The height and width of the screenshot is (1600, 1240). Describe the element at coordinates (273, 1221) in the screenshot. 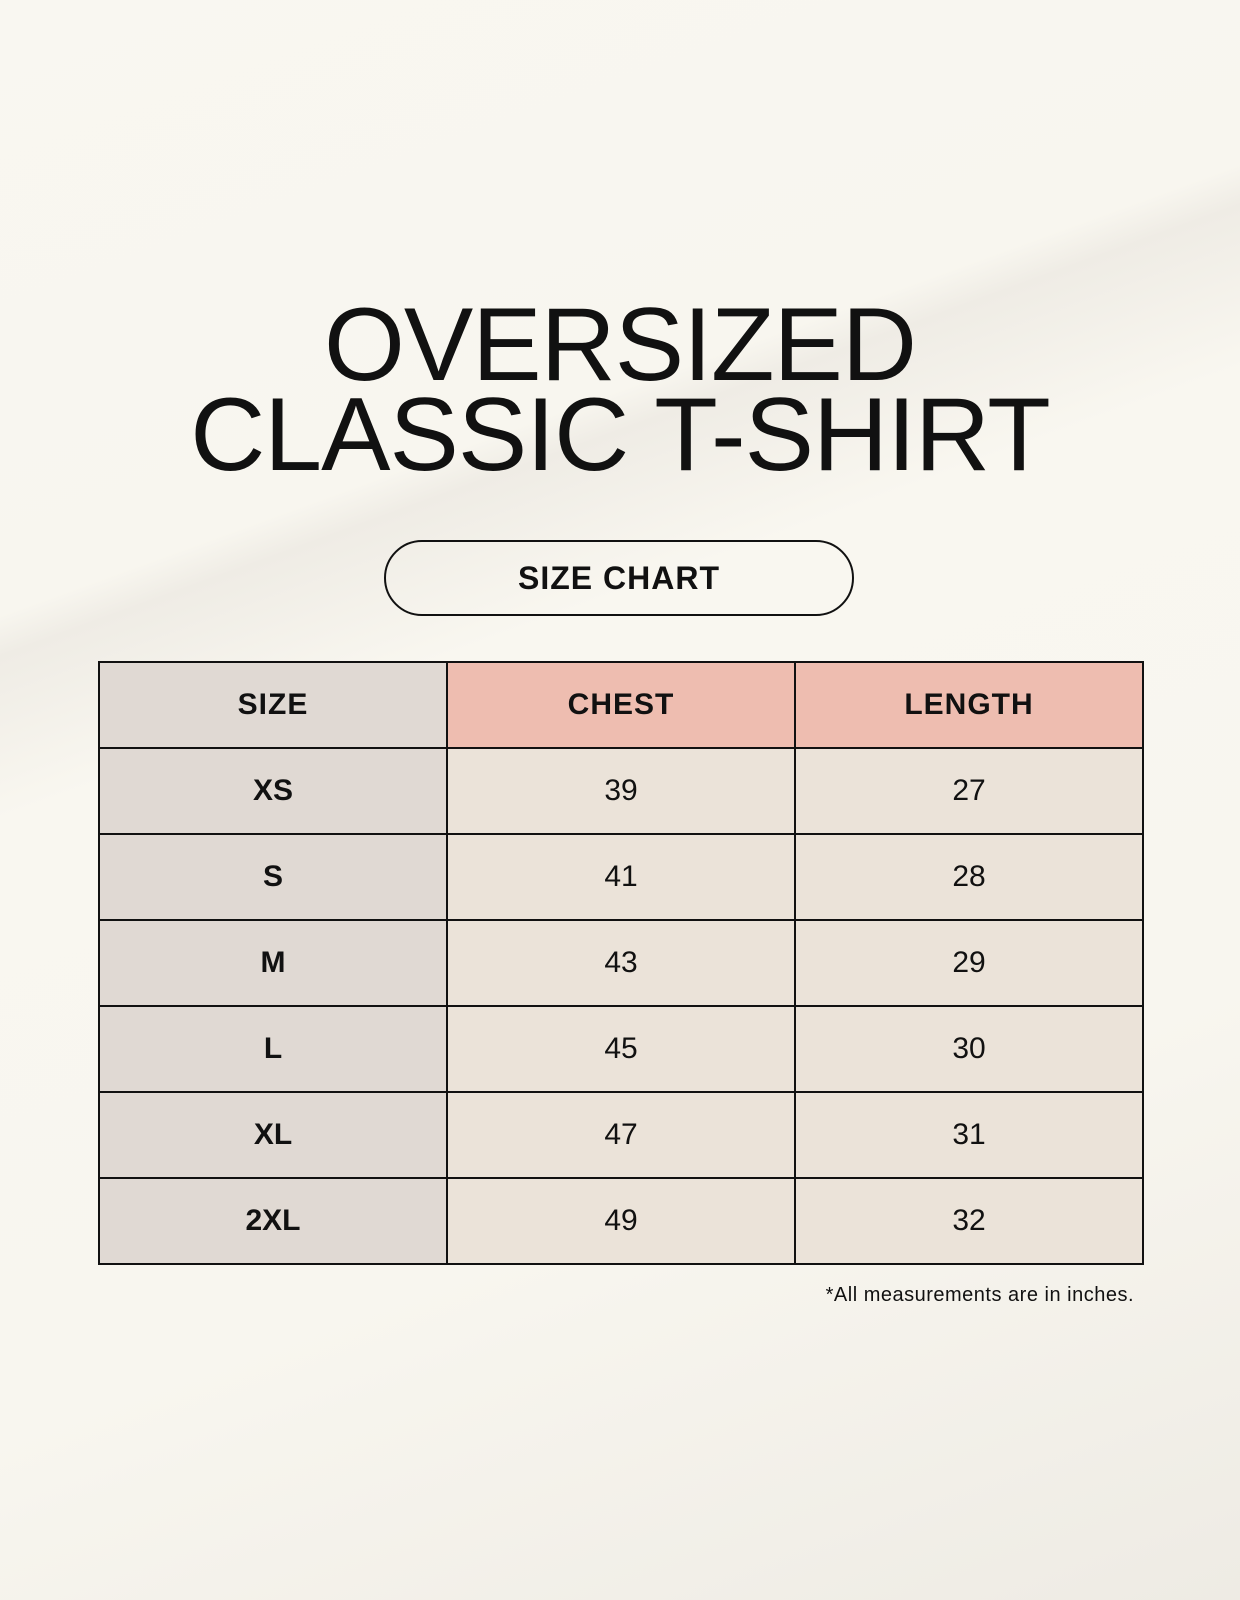

I see `cell-size: 2XL` at that location.